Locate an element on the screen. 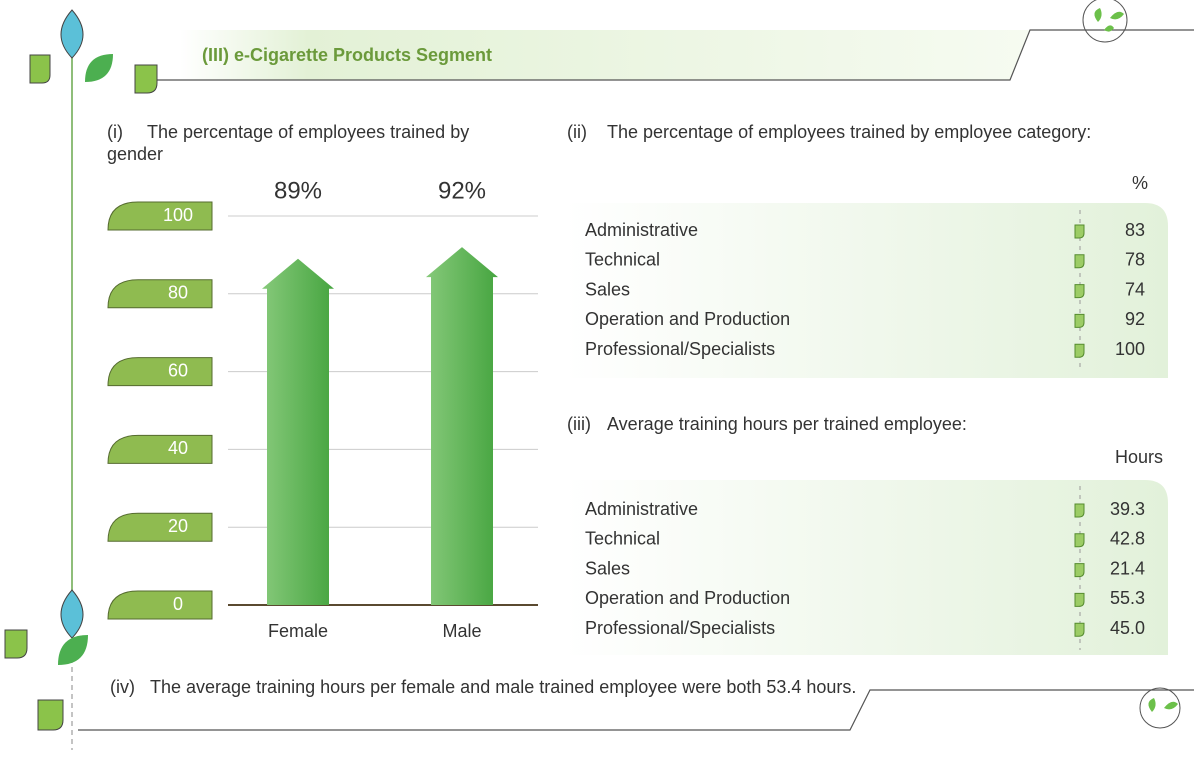 This screenshot has height=773, width=1194. heading-label: (i) is located at coordinates (115, 132).